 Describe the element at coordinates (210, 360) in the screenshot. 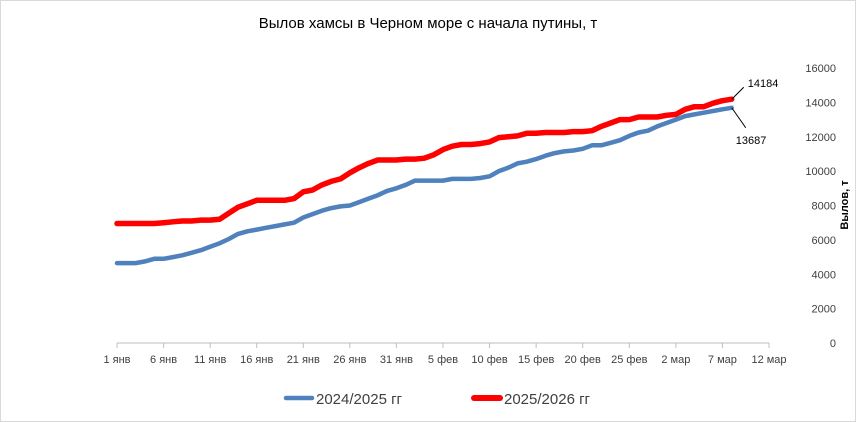

I see `x-tick-label: 11 янв` at that location.